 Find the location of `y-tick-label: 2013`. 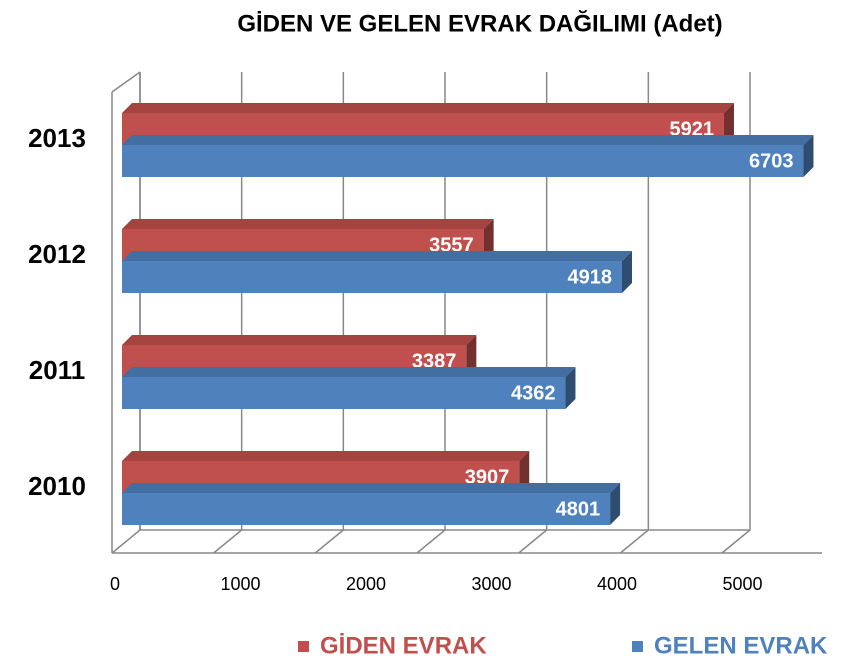

y-tick-label: 2013 is located at coordinates (57, 138).